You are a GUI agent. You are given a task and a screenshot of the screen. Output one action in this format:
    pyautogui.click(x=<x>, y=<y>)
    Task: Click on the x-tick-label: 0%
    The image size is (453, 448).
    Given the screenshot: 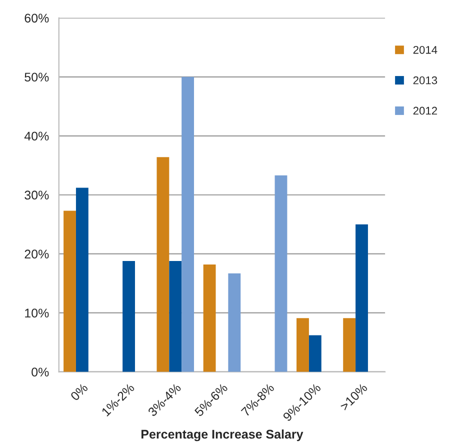 What is the action you would take?
    pyautogui.click(x=79, y=392)
    